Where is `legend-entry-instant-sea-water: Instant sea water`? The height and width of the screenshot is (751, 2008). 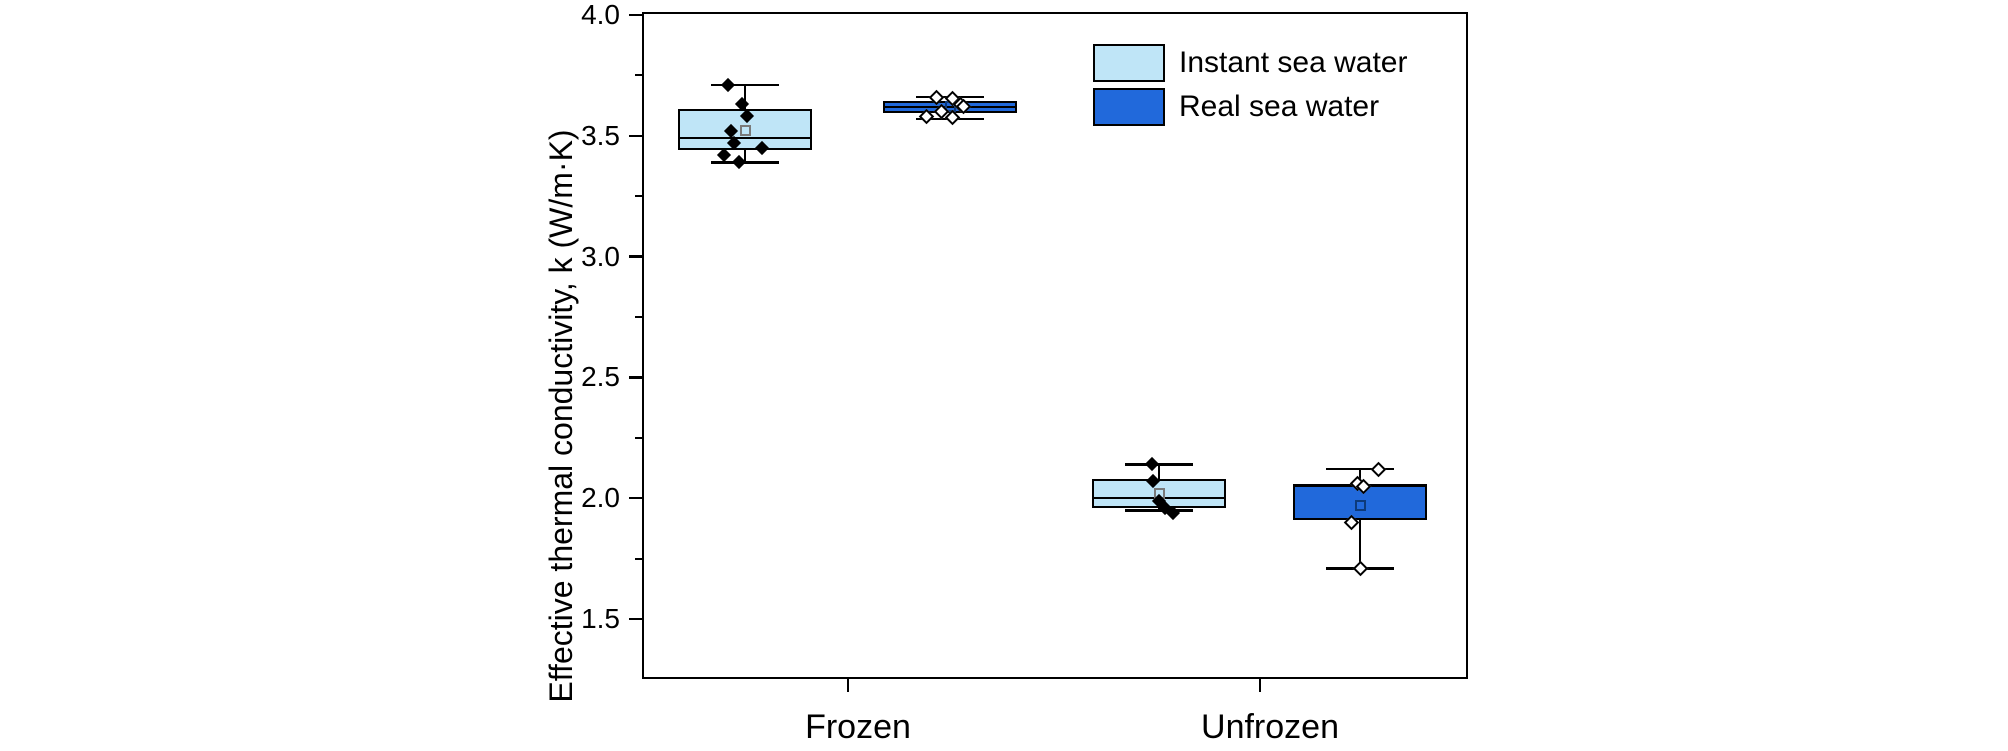
legend-entry-instant-sea-water: Instant sea water is located at coordinates (1250, 63).